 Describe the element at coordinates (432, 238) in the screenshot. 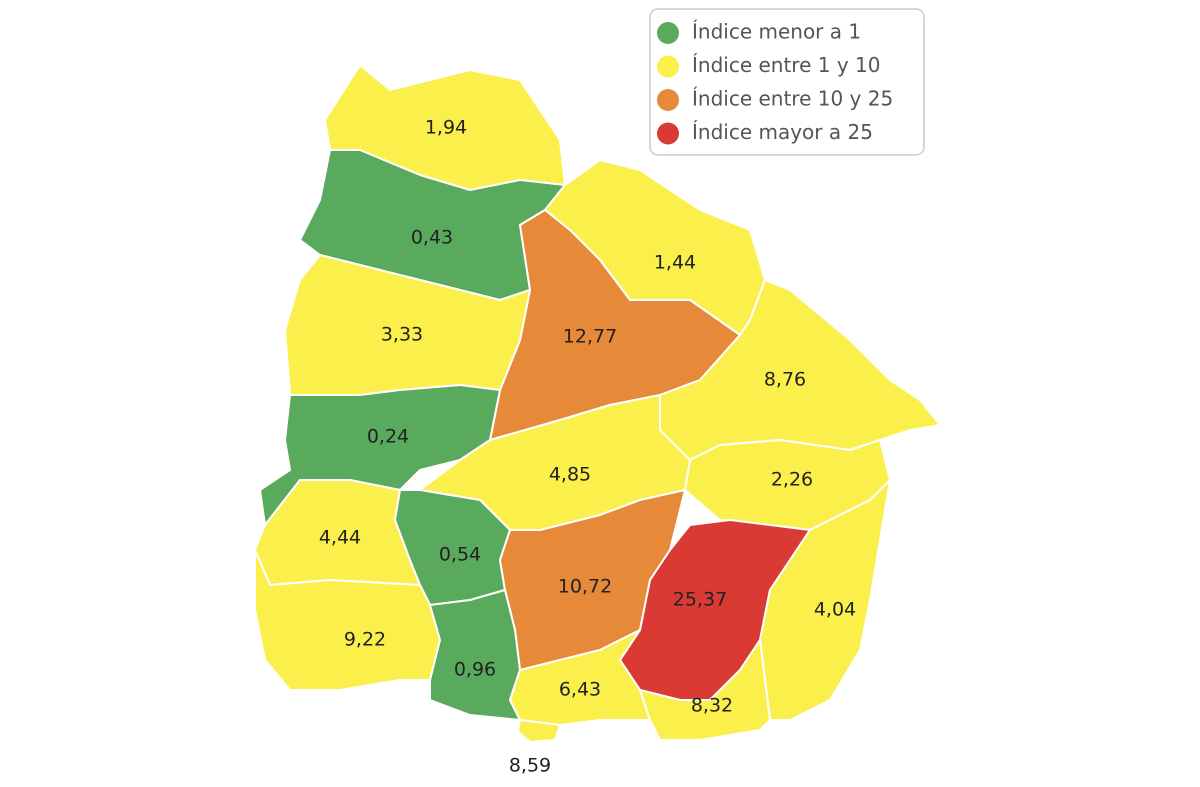

I see `region-label: 0,43` at that location.